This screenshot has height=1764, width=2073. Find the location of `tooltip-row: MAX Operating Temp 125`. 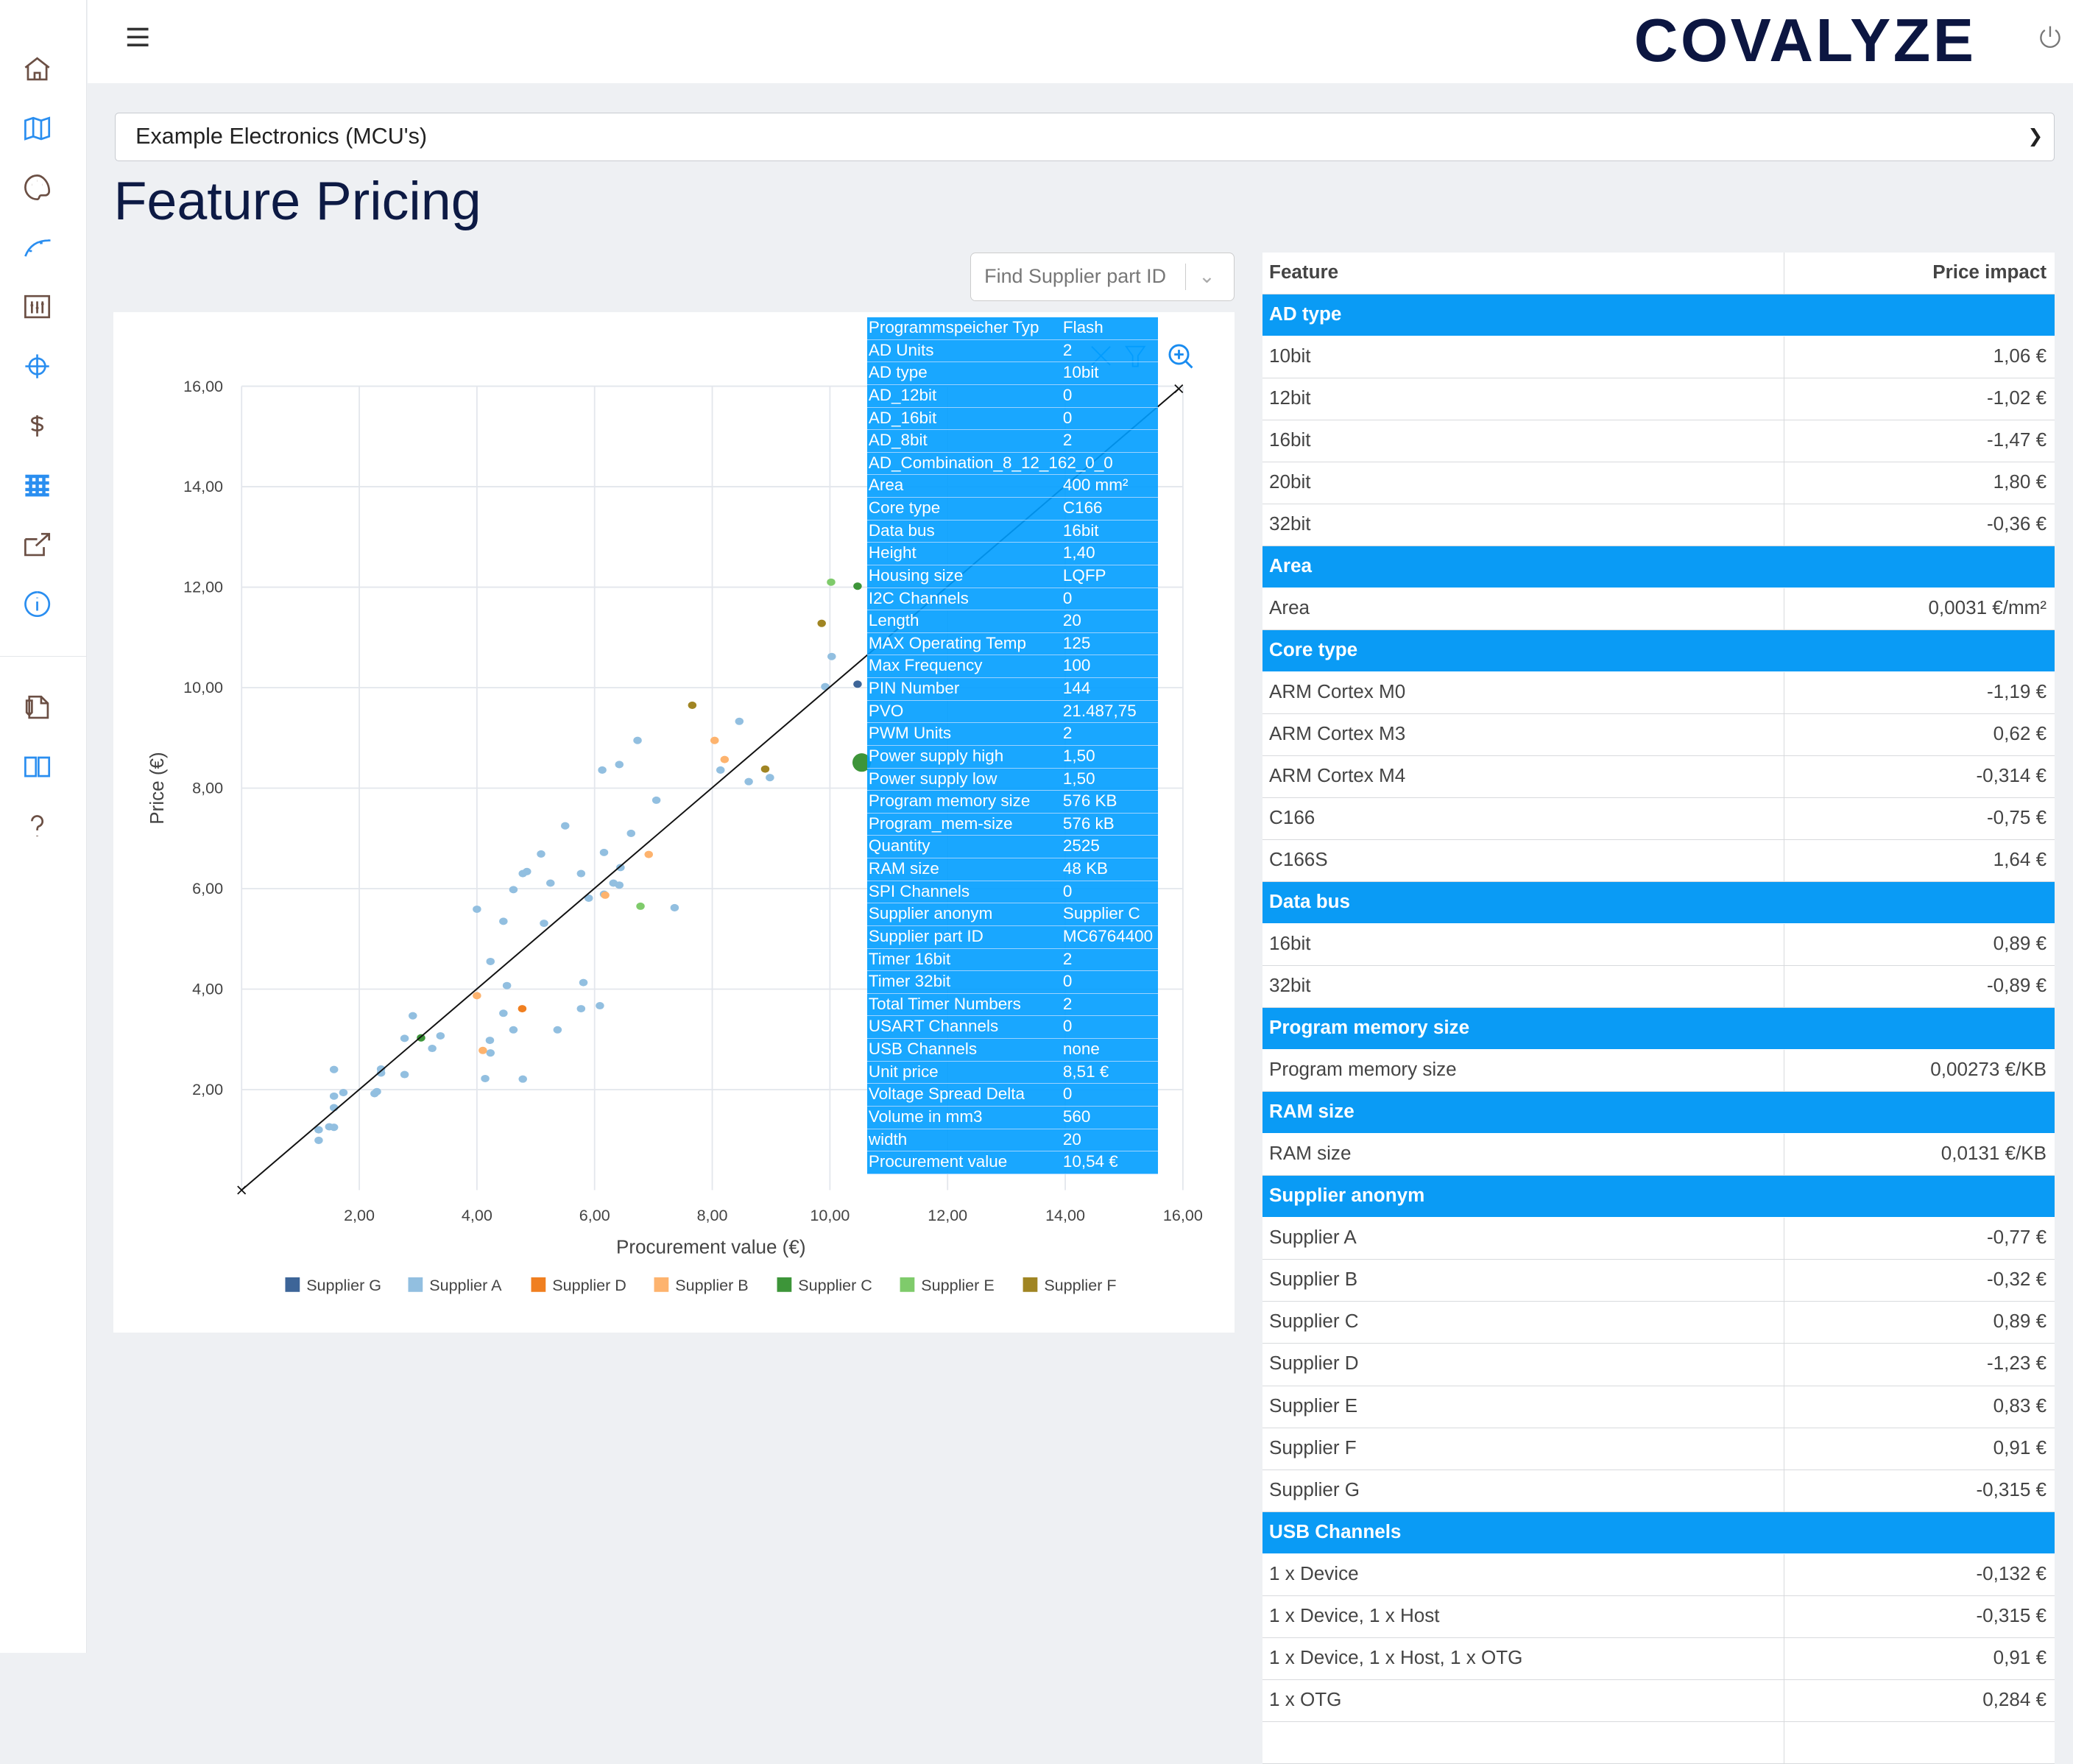

tooltip-row: MAX Operating Temp 125 is located at coordinates (1013, 644).